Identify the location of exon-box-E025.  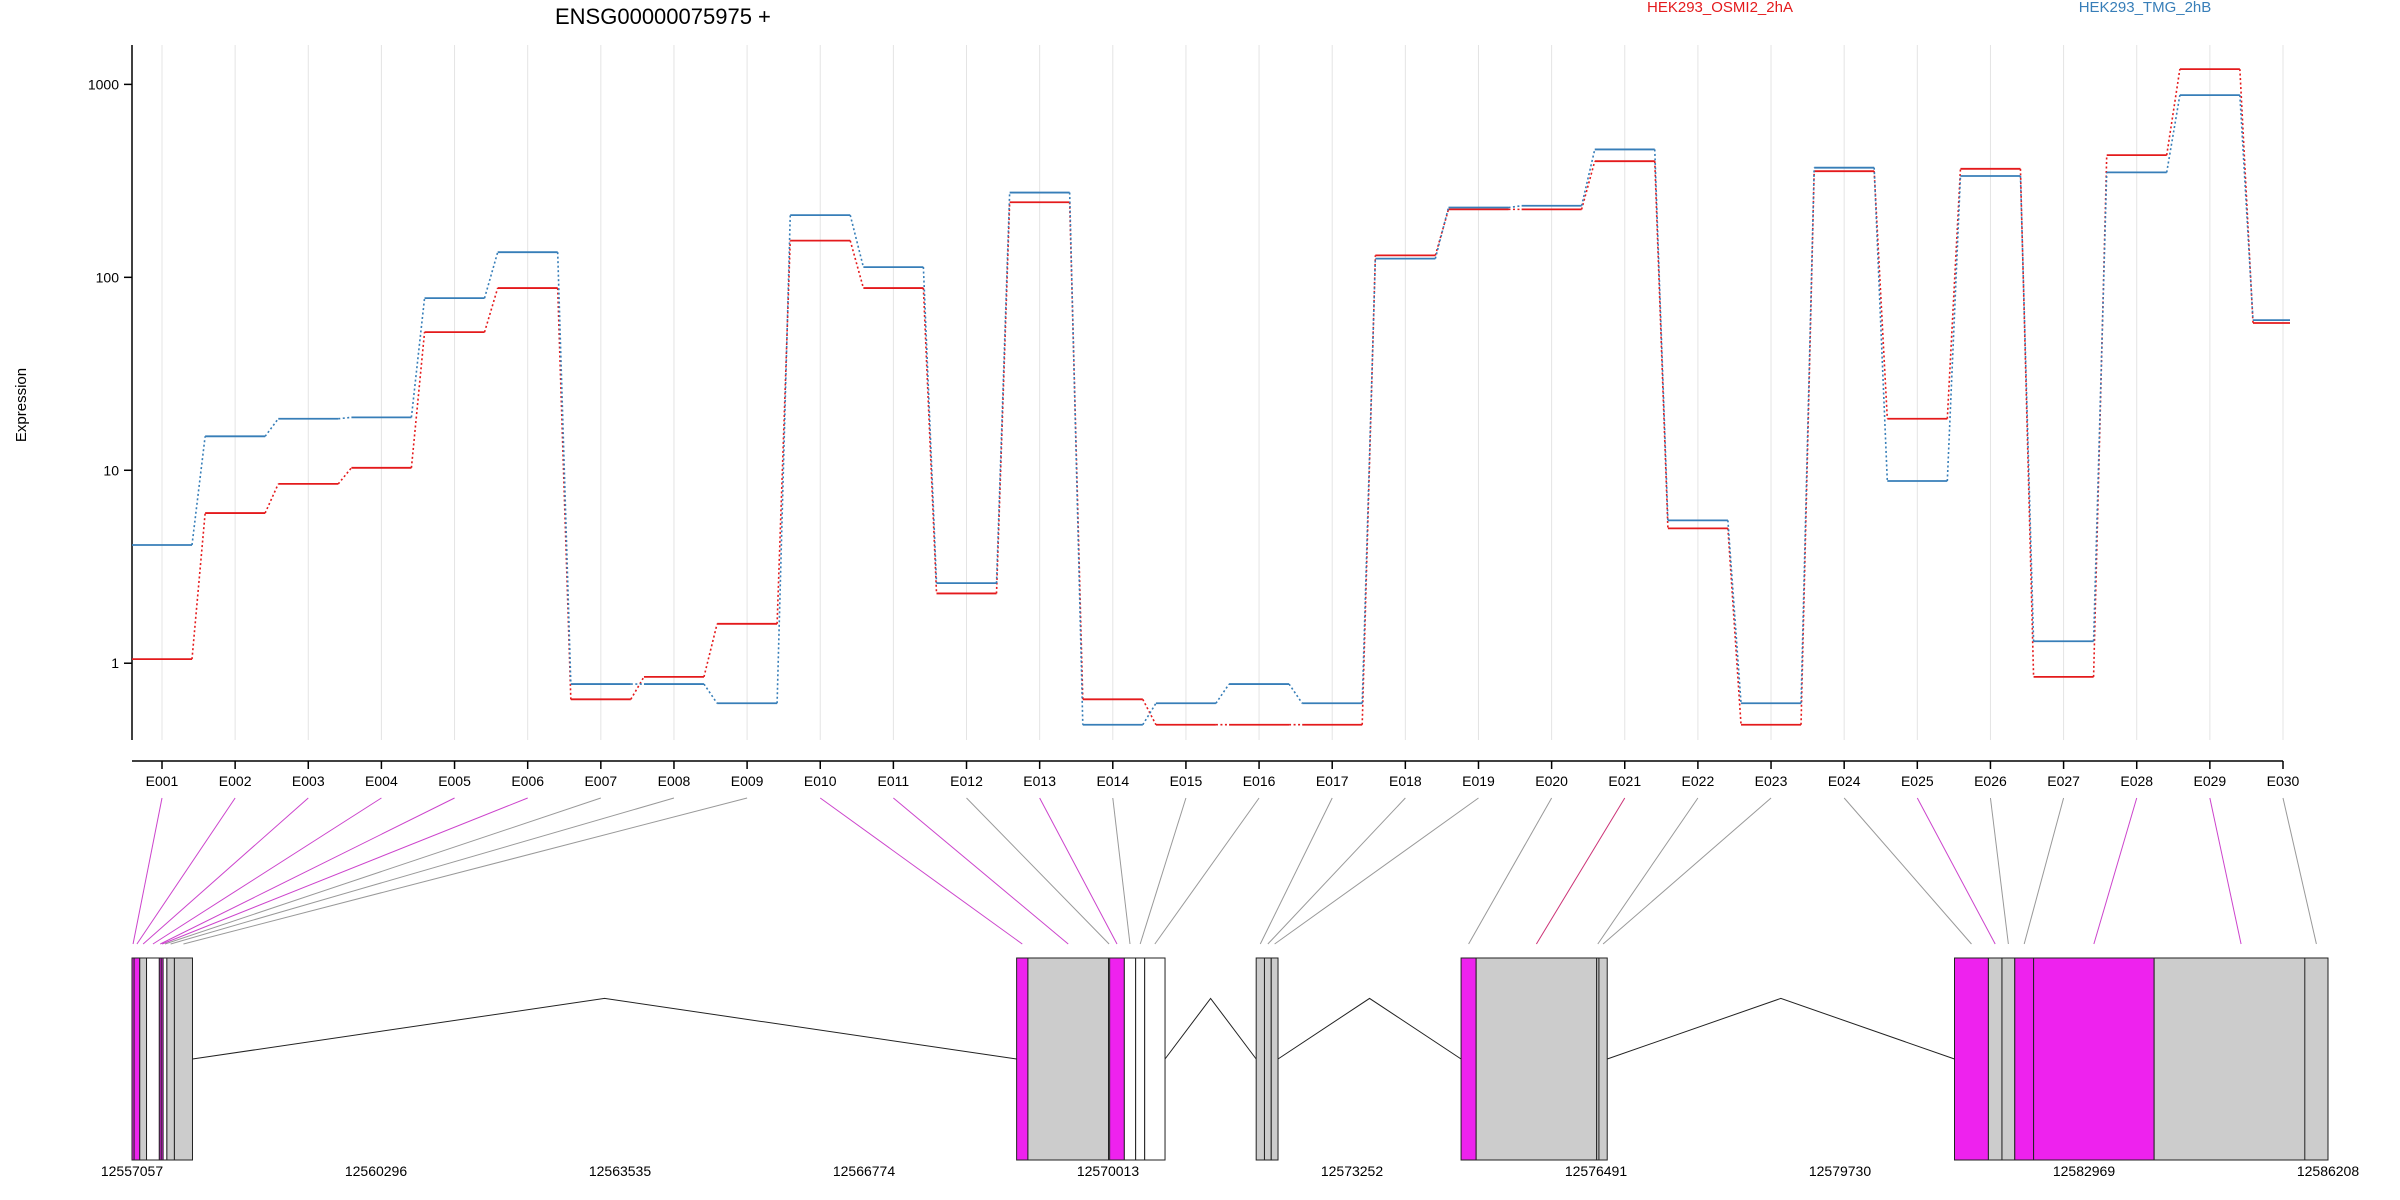
(1995, 1059).